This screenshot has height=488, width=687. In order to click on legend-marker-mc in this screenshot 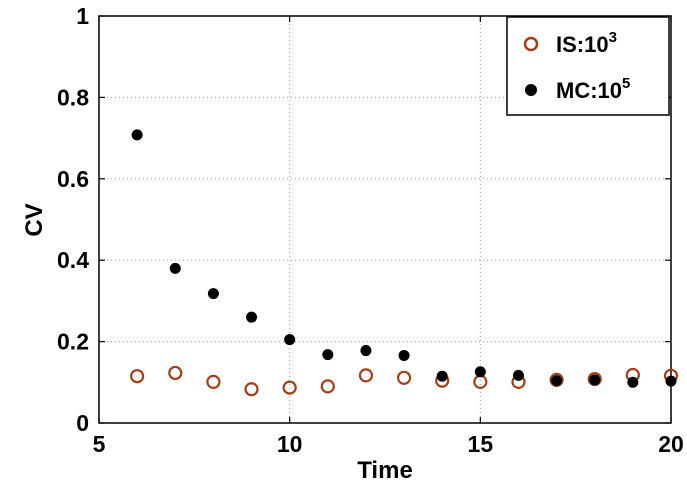, I will do `click(531, 90)`.